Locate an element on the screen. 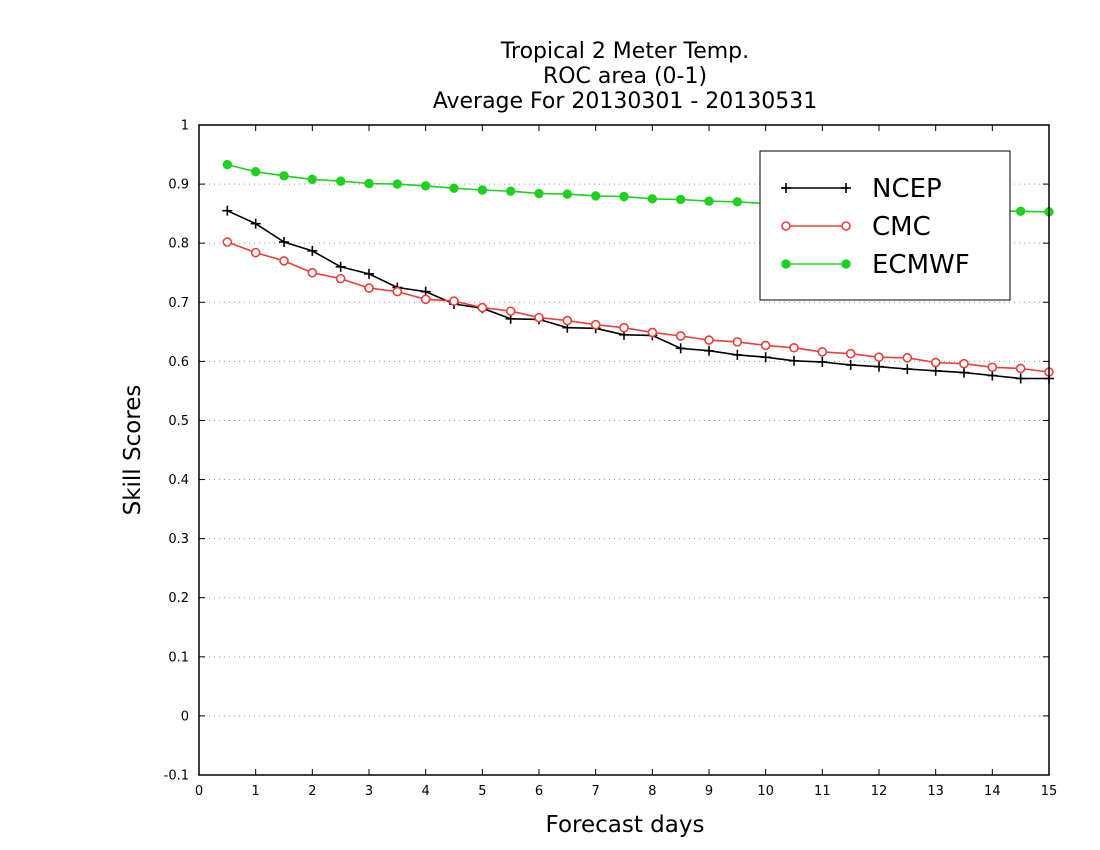 The height and width of the screenshot is (850, 1100). x-tick-label: 1 is located at coordinates (256, 791).